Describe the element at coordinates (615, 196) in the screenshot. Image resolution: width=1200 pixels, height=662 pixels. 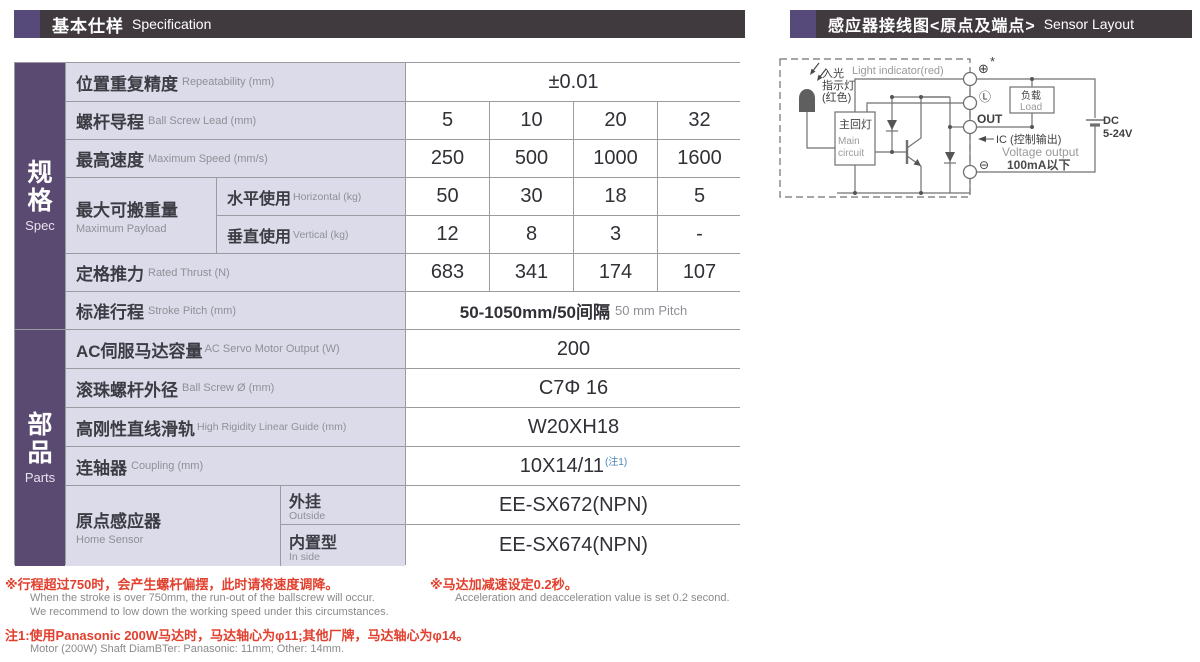
I see `payload-h-value: 18` at that location.